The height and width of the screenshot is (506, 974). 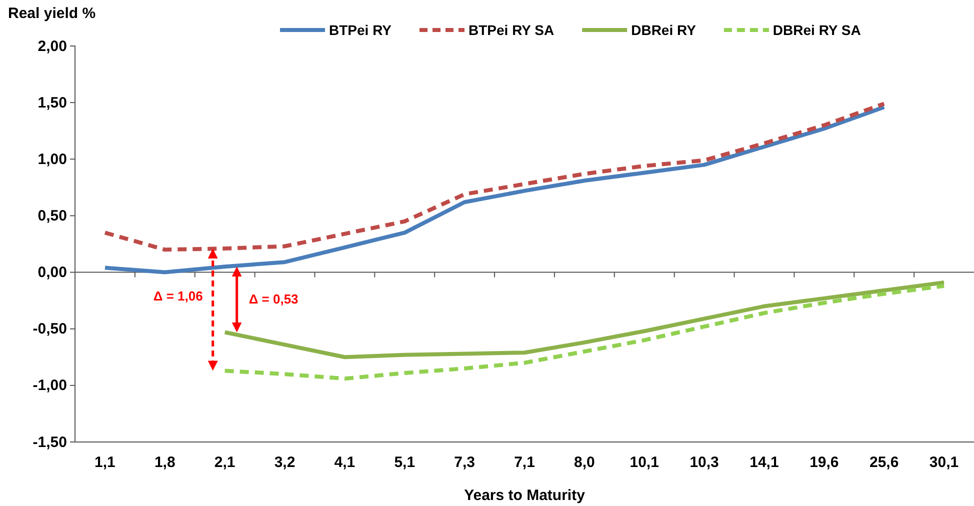 I want to click on x-tick-label: 1,8, so click(x=165, y=462).